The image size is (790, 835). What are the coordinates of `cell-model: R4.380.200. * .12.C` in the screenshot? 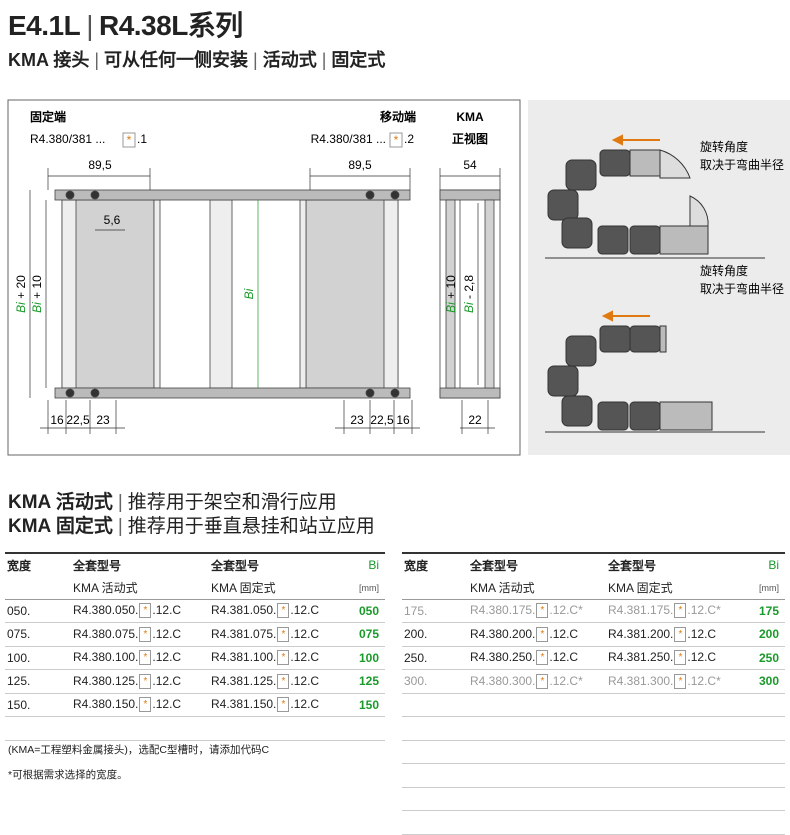 It's located at (539, 634).